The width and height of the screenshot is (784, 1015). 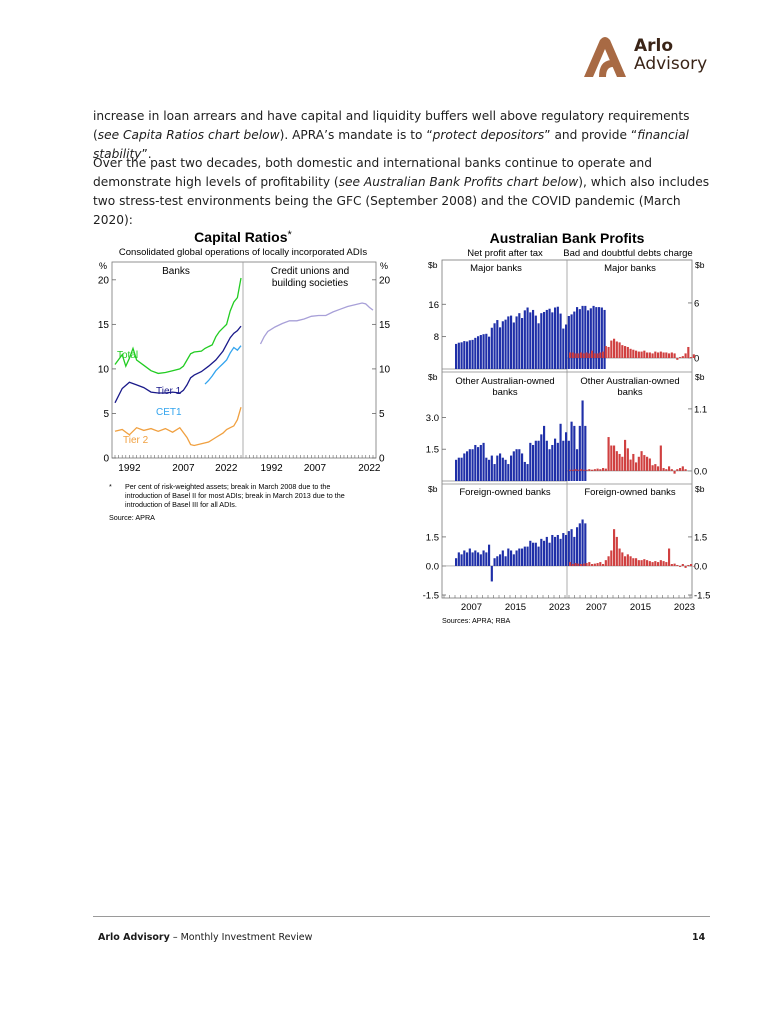 What do you see at coordinates (504, 381) in the screenshot?
I see `panel-title-other-profit-1: Other Australian-owned` at bounding box center [504, 381].